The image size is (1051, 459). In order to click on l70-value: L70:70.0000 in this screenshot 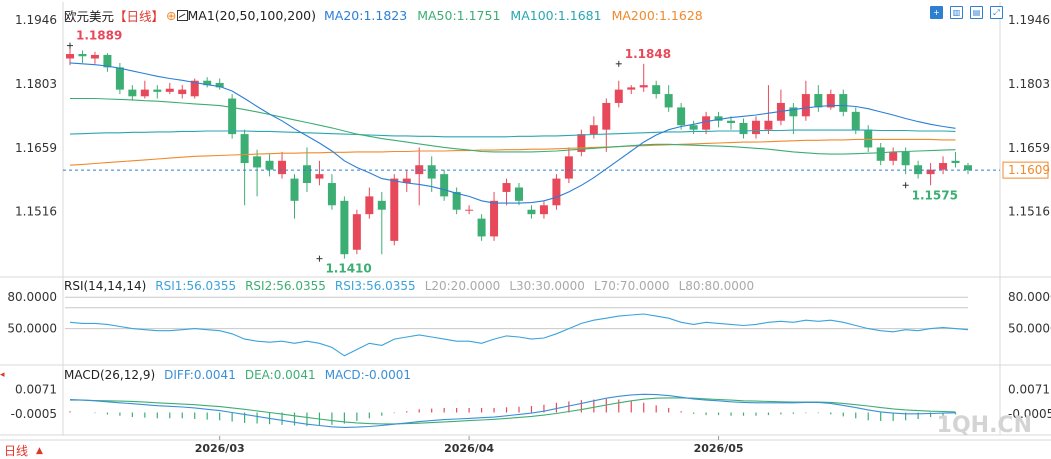, I will do `click(631, 286)`.